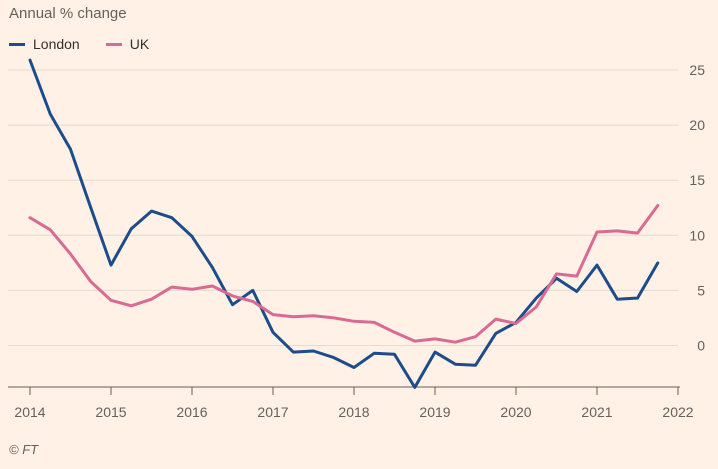 This screenshot has width=718, height=469. I want to click on legend-item-london: London, so click(44, 44).